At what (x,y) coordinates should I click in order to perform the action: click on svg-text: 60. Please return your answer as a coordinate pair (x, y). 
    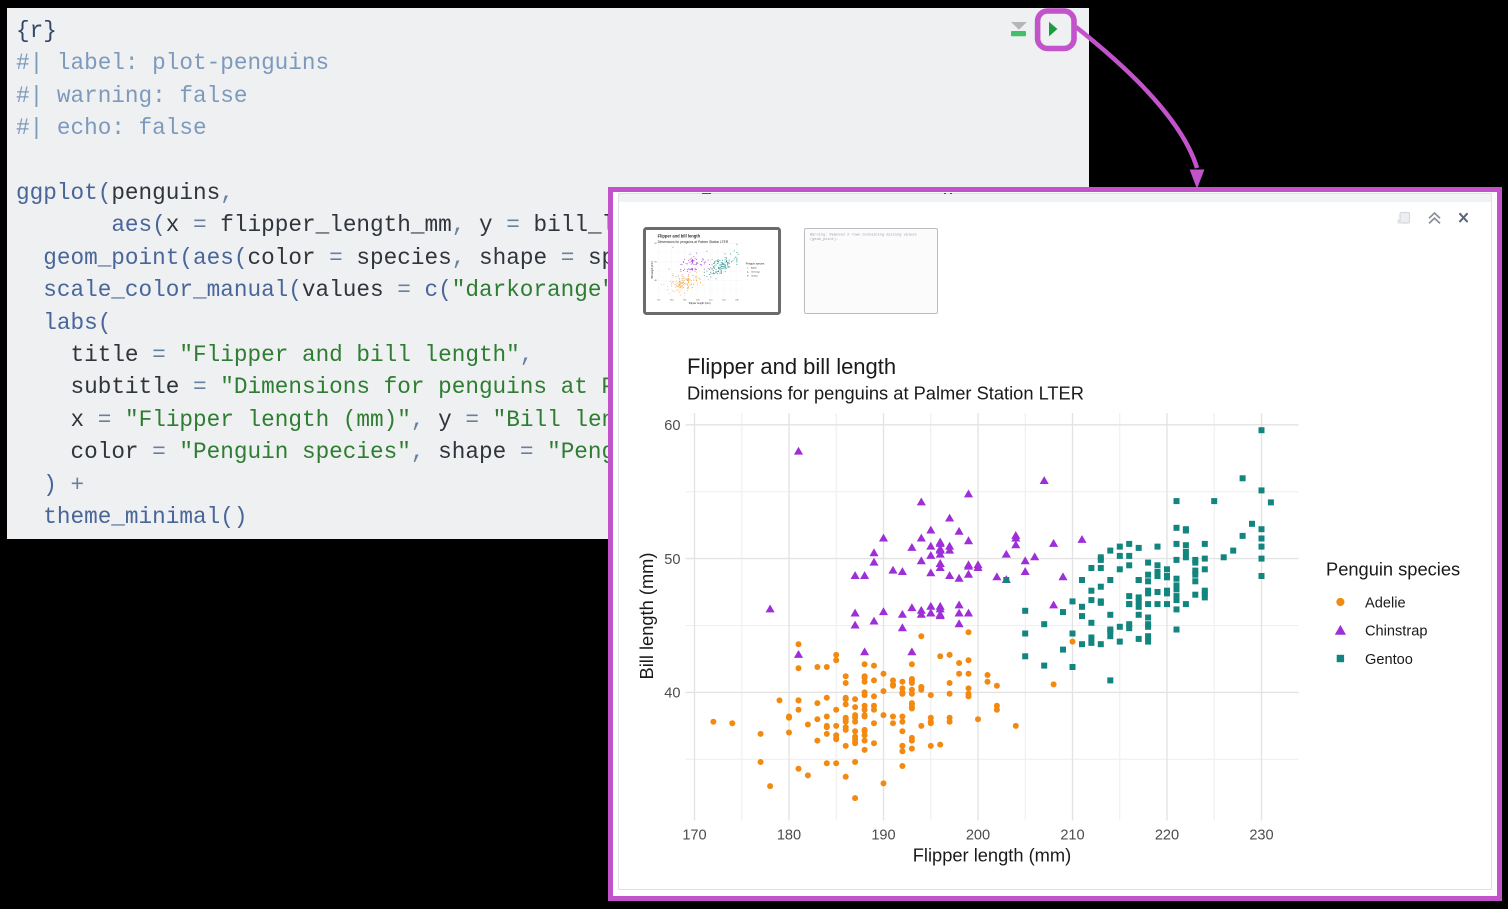
    Looking at the image, I should click on (672, 426).